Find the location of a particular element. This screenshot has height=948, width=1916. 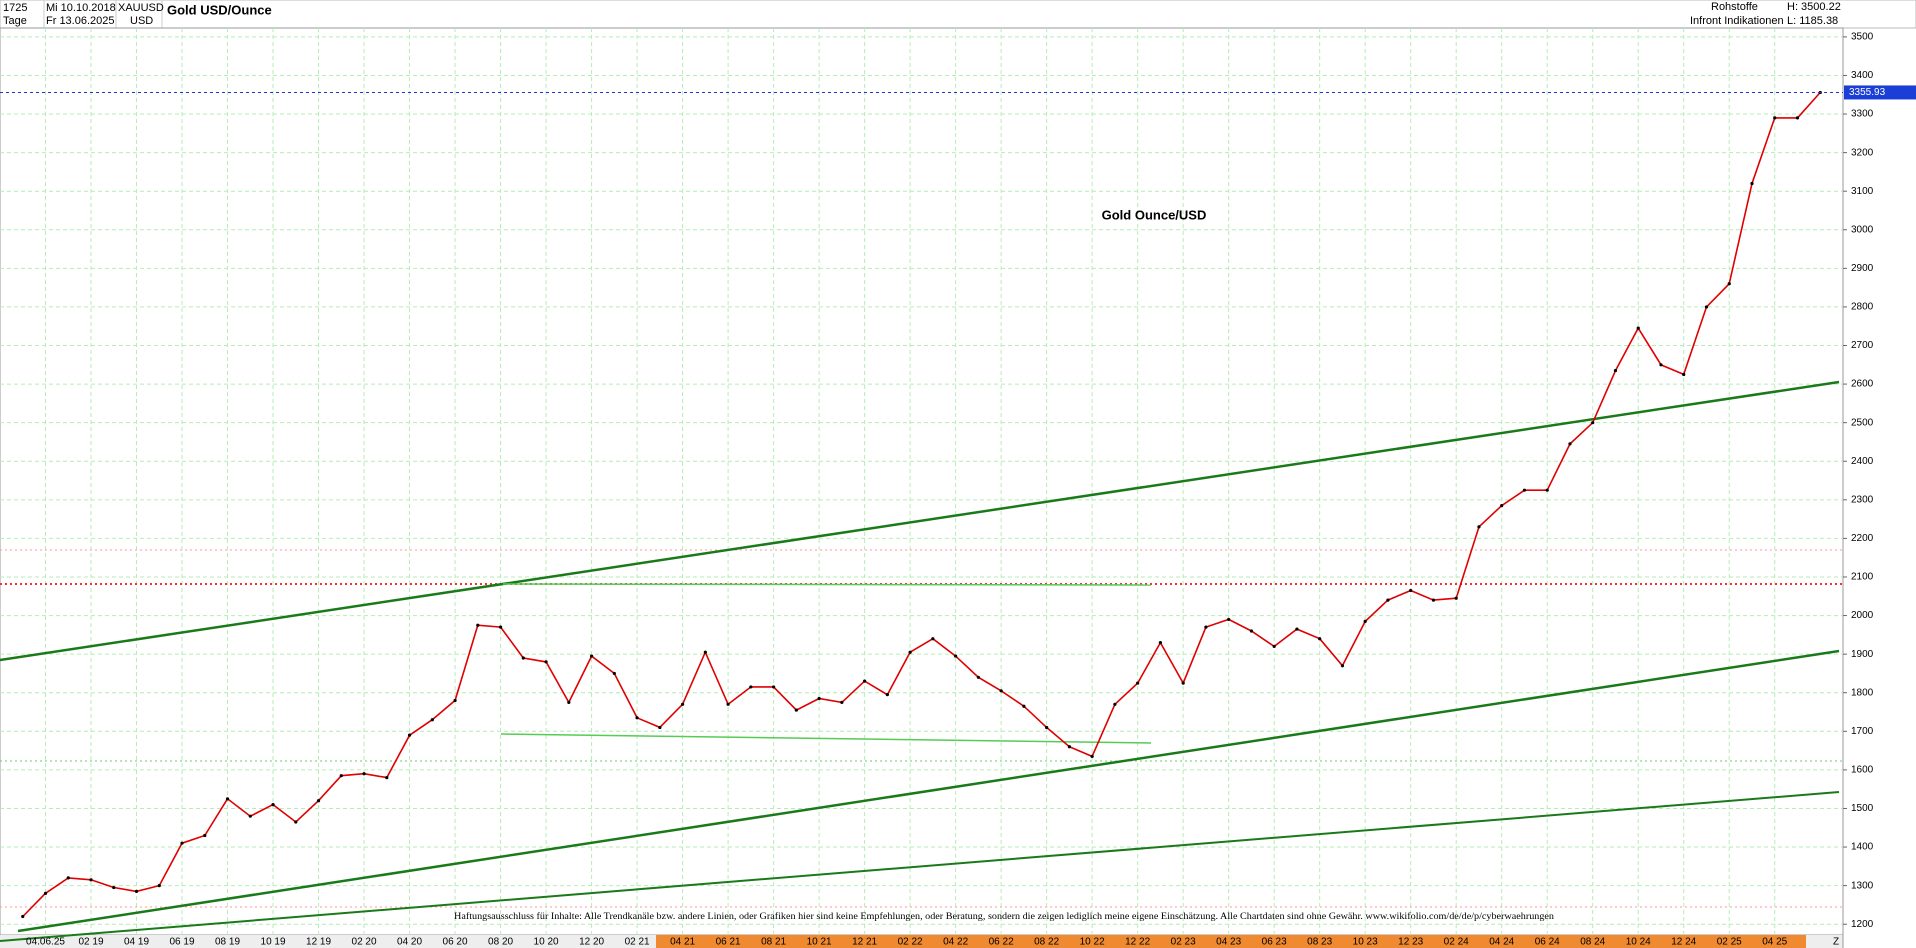

x-tick-label: 12 24 is located at coordinates (1683, 942).